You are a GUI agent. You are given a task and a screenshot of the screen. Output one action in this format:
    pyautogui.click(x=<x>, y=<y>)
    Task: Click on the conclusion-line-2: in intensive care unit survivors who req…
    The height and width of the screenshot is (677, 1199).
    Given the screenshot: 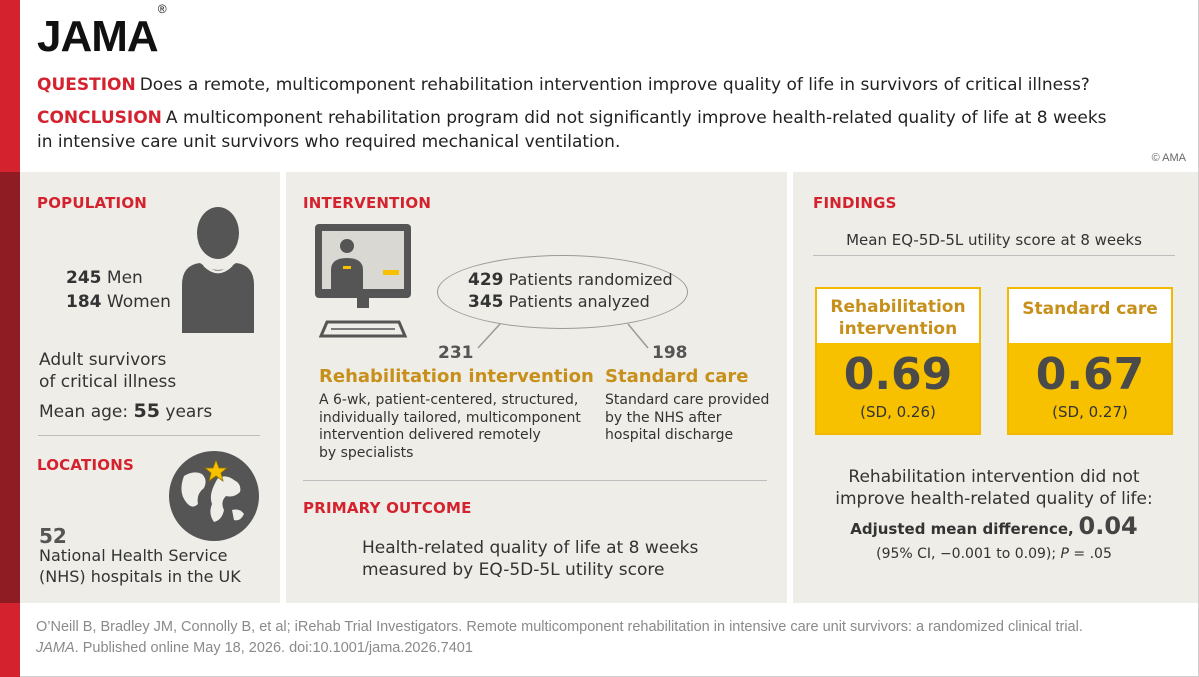 What is the action you would take?
    pyautogui.click(x=329, y=142)
    